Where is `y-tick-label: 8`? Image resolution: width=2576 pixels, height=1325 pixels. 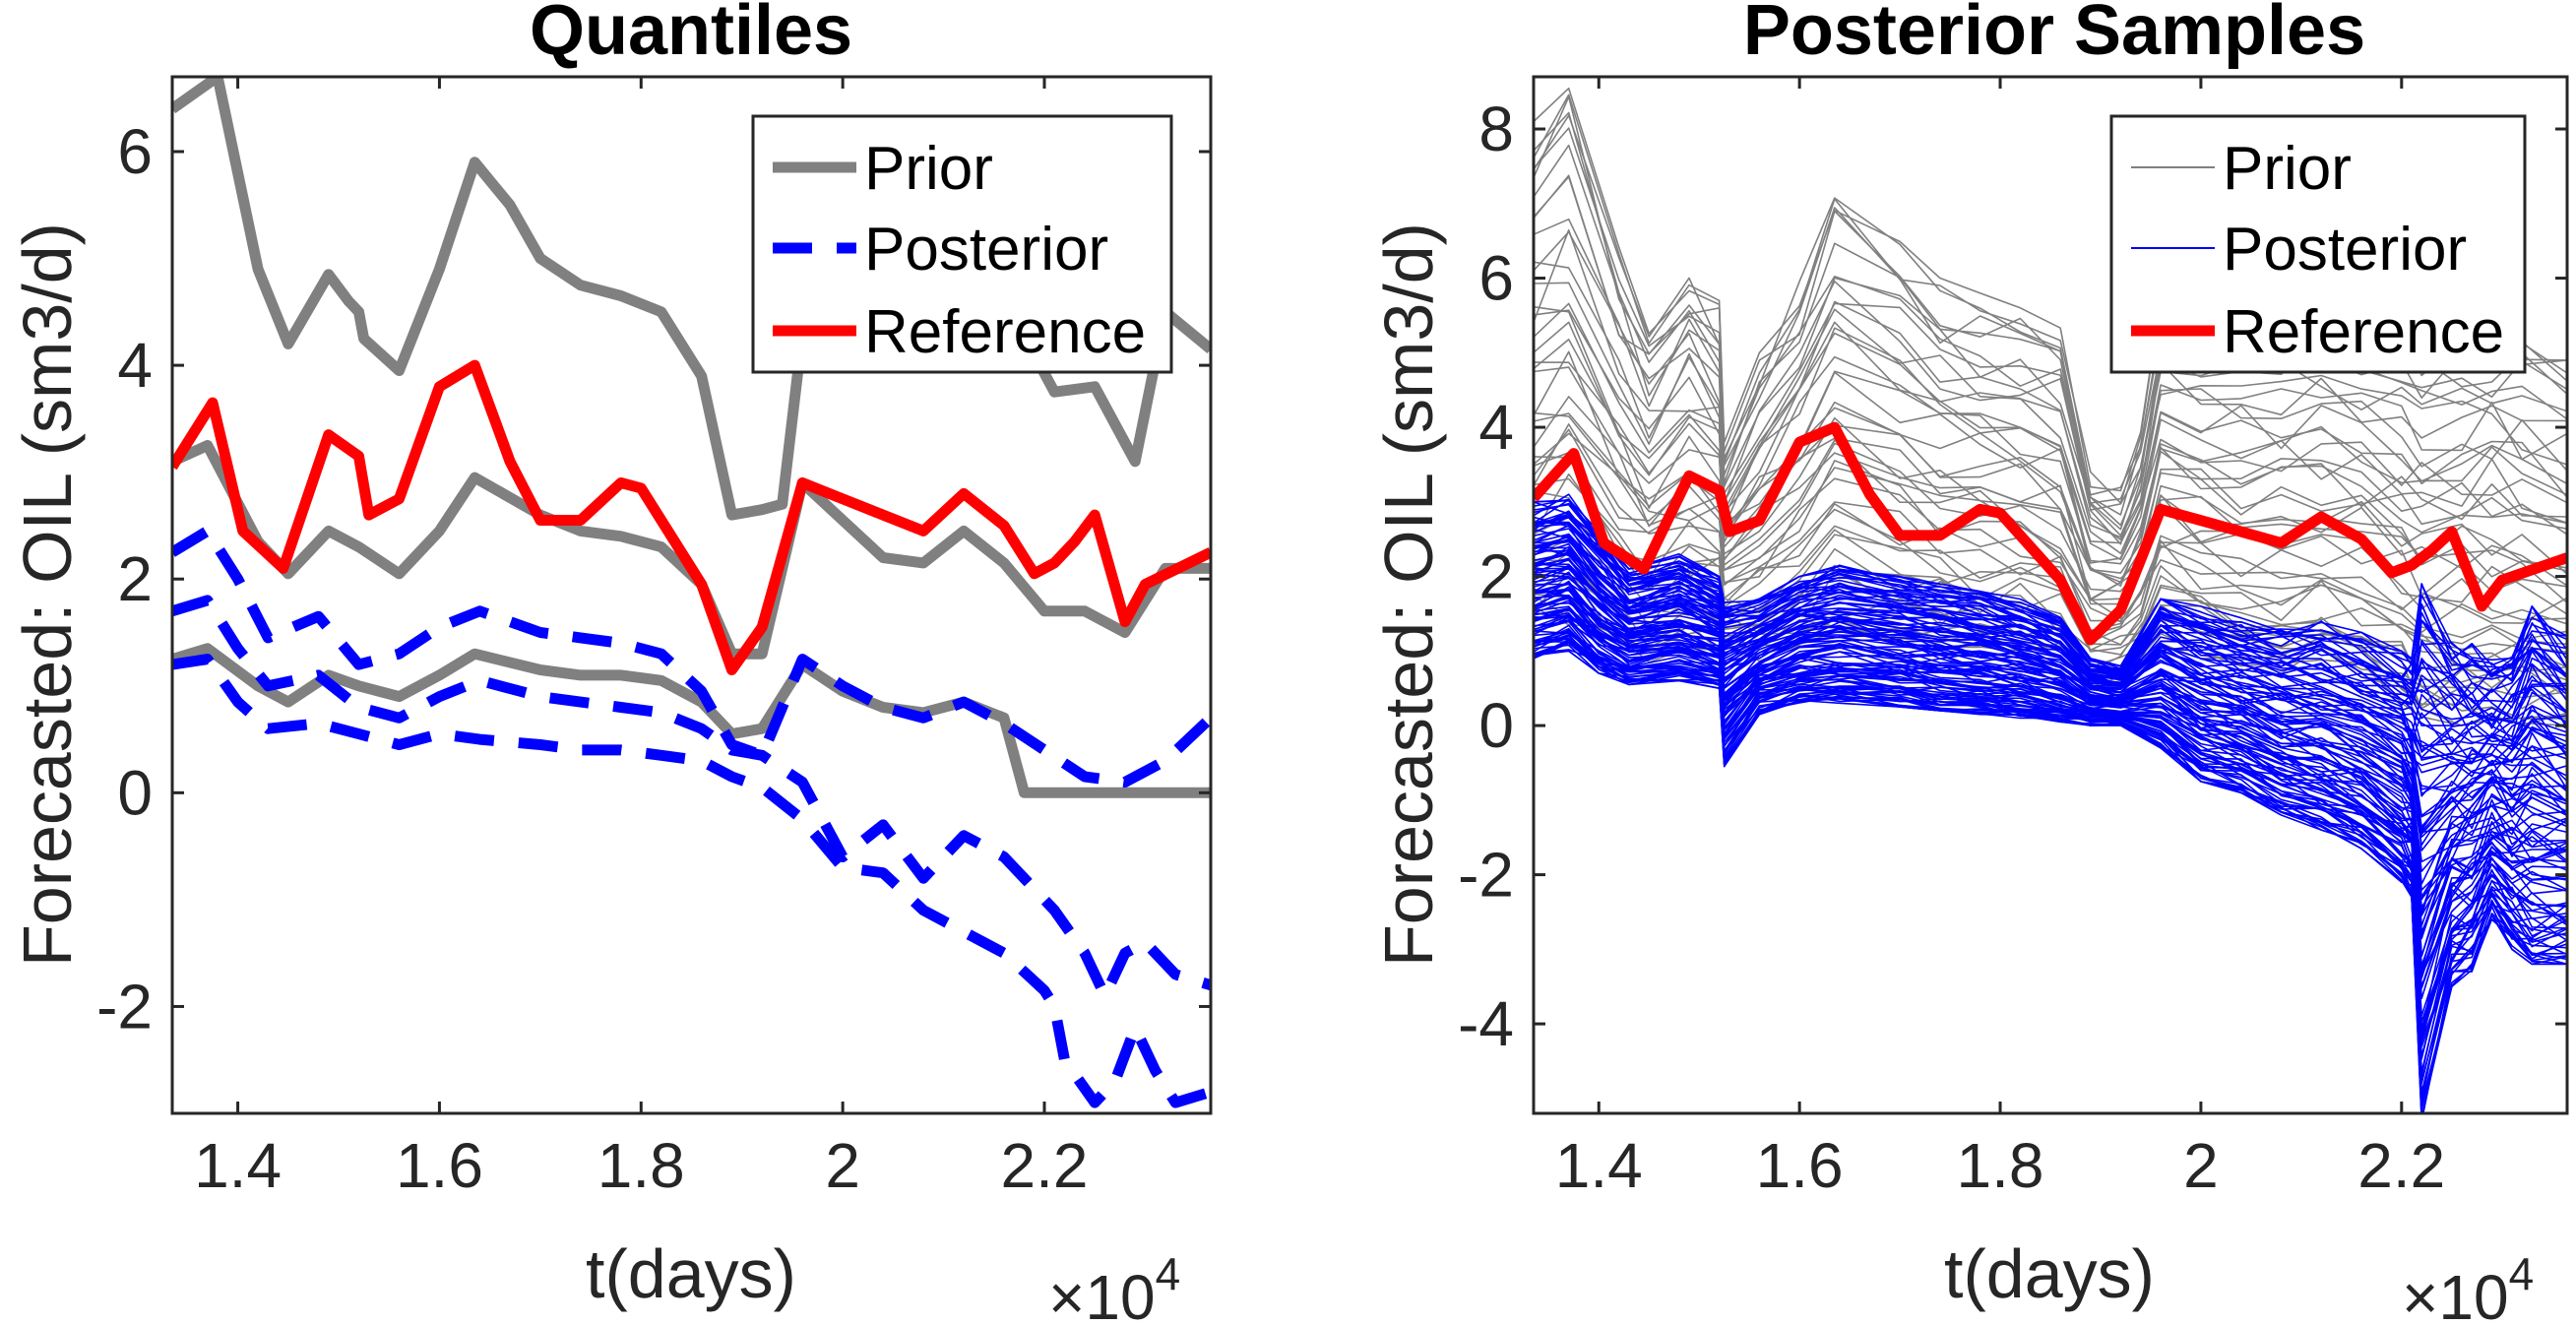
y-tick-label: 8 is located at coordinates (1496, 129).